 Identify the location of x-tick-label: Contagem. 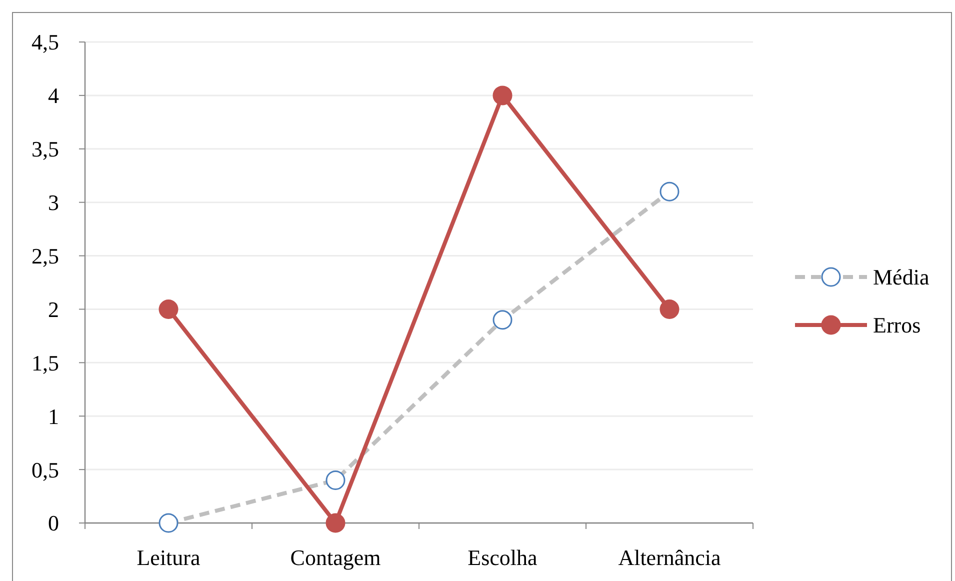
(335, 557).